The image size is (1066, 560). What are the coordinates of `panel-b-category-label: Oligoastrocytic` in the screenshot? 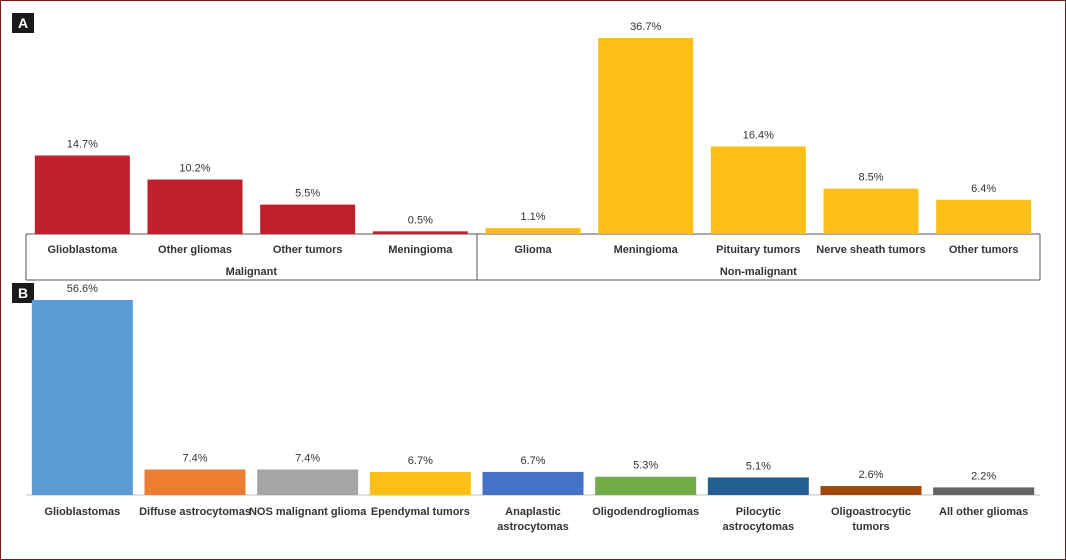 It's located at (871, 512).